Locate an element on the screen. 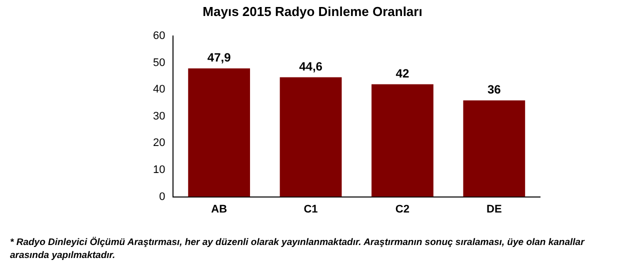 This screenshot has width=625, height=271. y-tick-label: 40 is located at coordinates (159, 90).